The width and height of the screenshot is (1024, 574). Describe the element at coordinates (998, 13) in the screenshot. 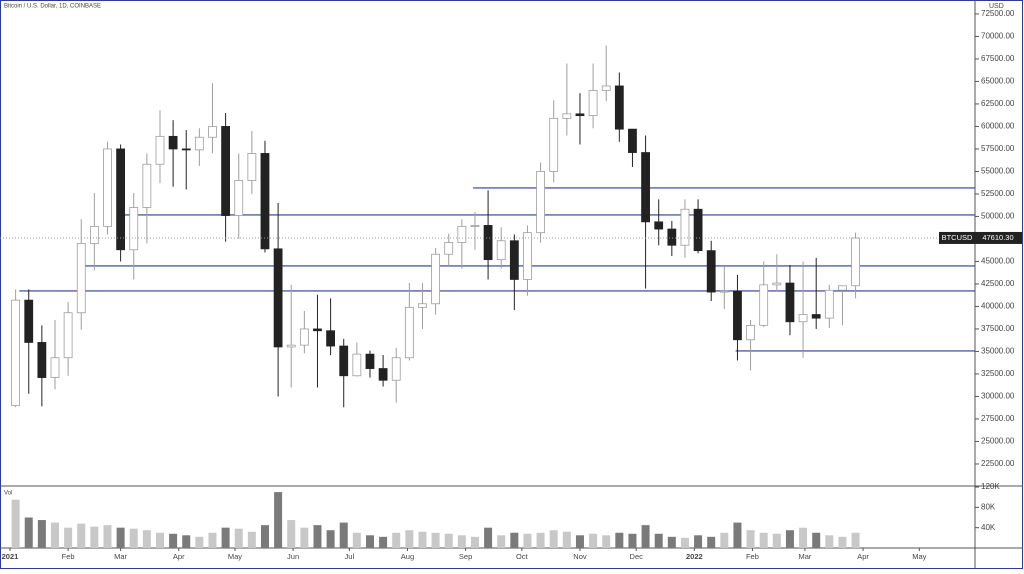

I see `y-tick-label: 72500.00` at that location.